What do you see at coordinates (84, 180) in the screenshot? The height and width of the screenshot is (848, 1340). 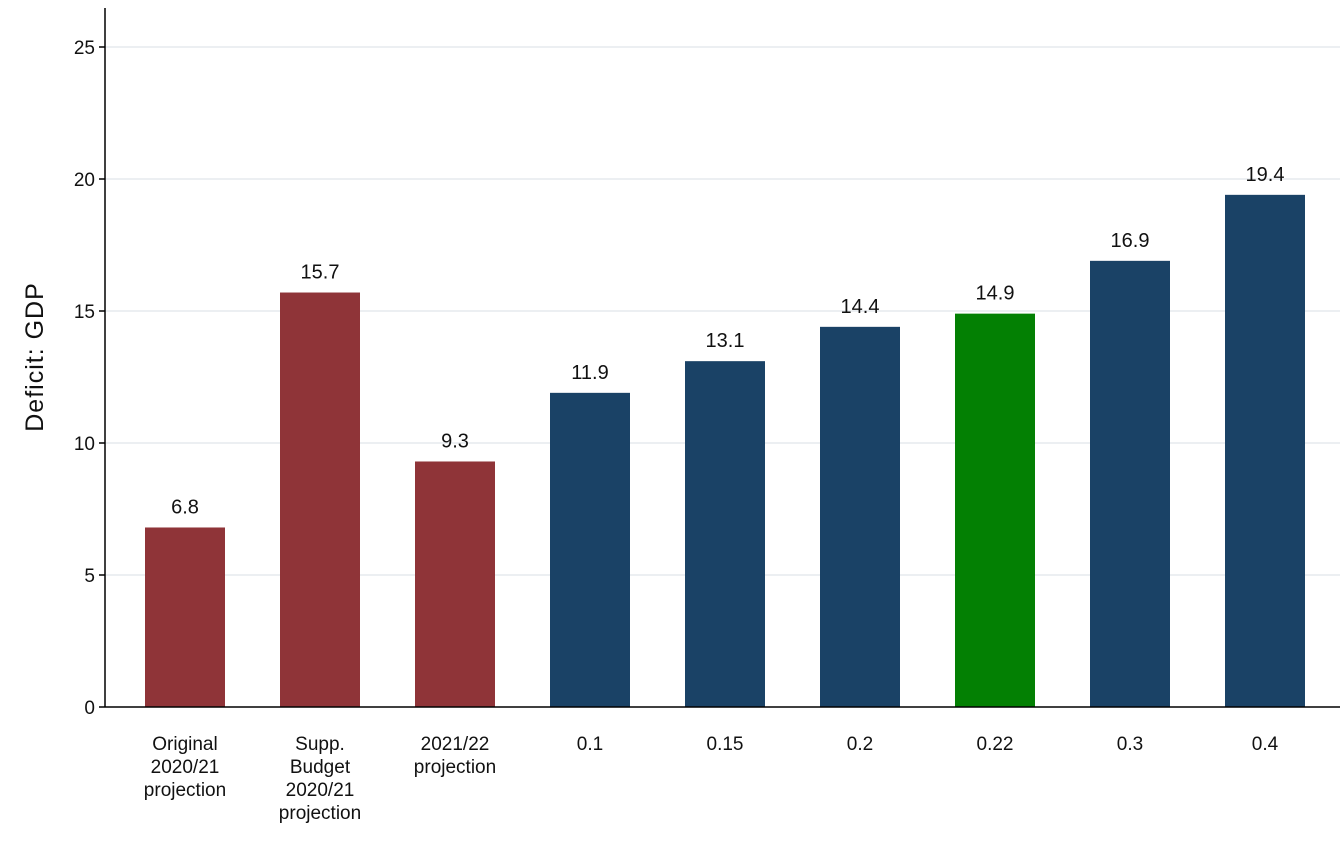 I see `y-tick-label: 20` at bounding box center [84, 180].